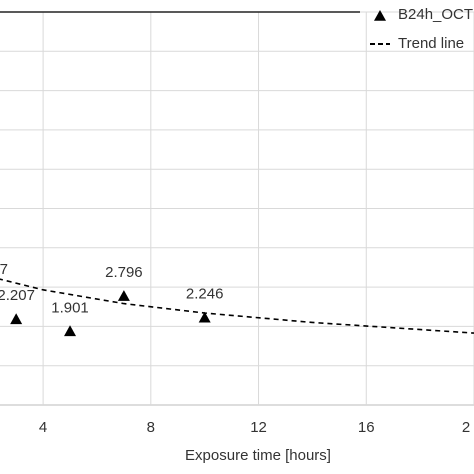 The image size is (474, 474). I want to click on legend-label: B24h_OCT, so click(435, 14).